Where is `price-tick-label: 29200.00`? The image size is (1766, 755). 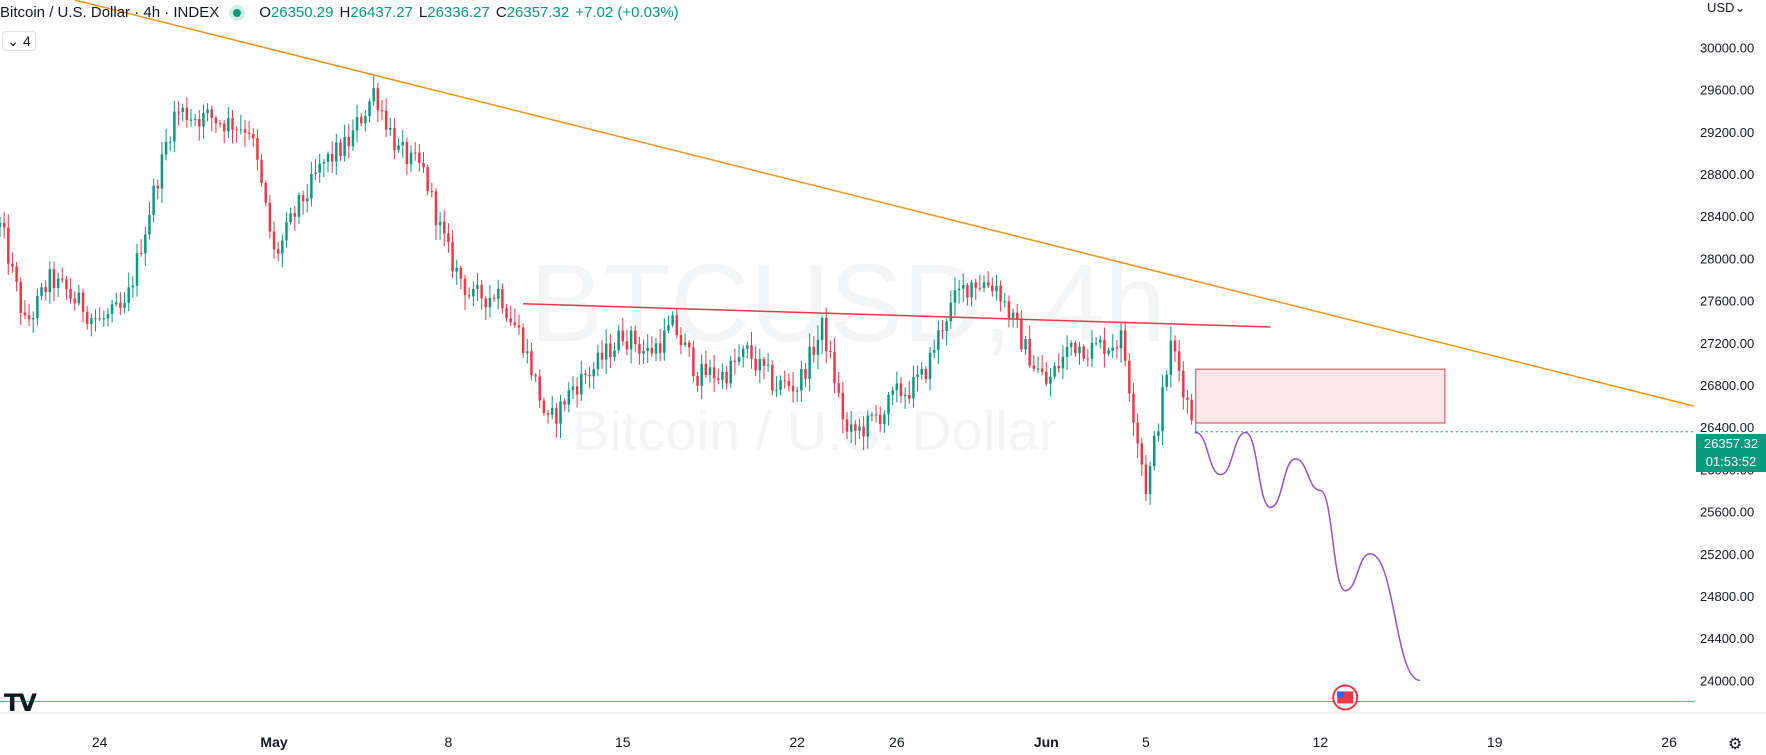 price-tick-label: 29200.00 is located at coordinates (1727, 132).